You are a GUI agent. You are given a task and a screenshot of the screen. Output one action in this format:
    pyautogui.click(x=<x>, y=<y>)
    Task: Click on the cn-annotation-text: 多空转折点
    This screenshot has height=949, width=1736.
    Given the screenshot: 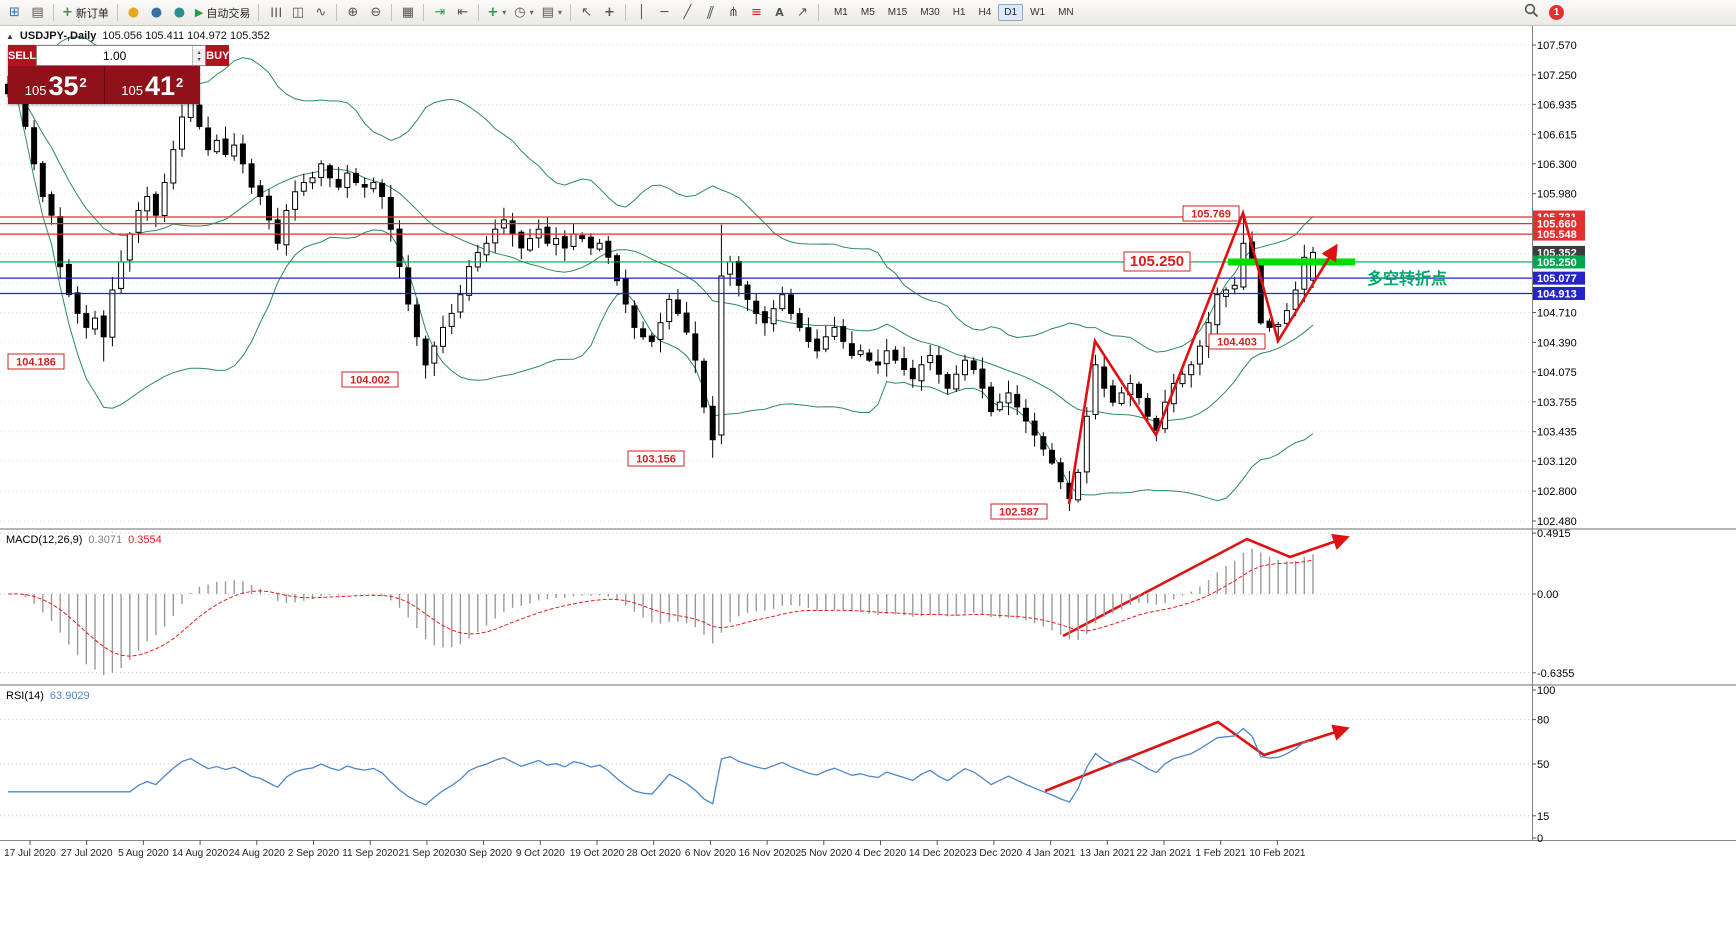 What is the action you would take?
    pyautogui.click(x=1407, y=278)
    